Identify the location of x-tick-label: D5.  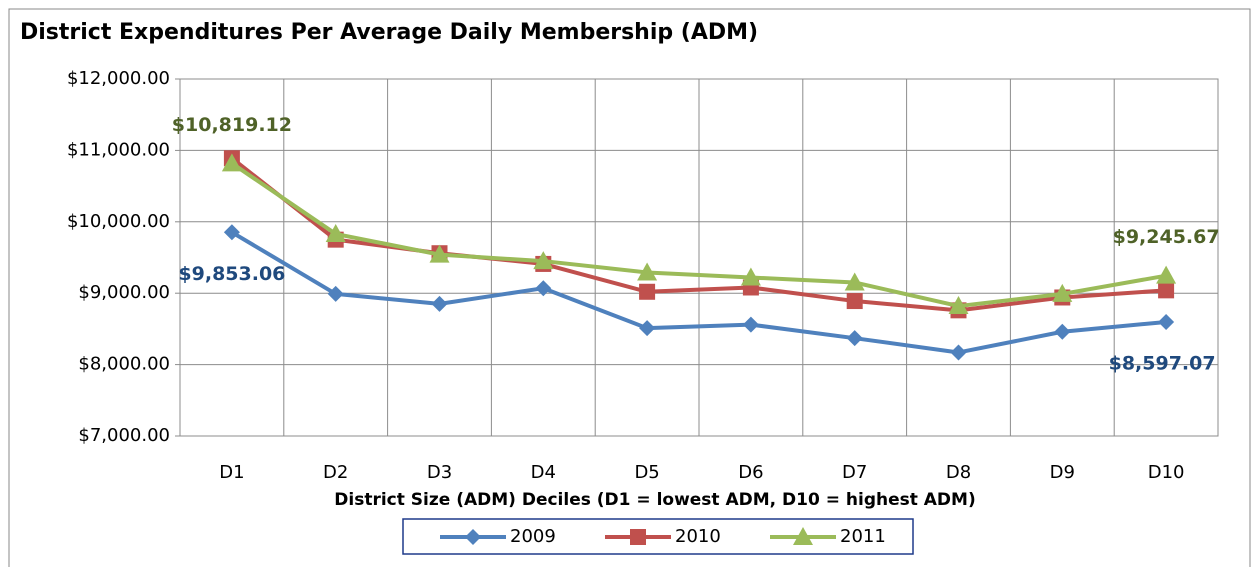
(646, 472).